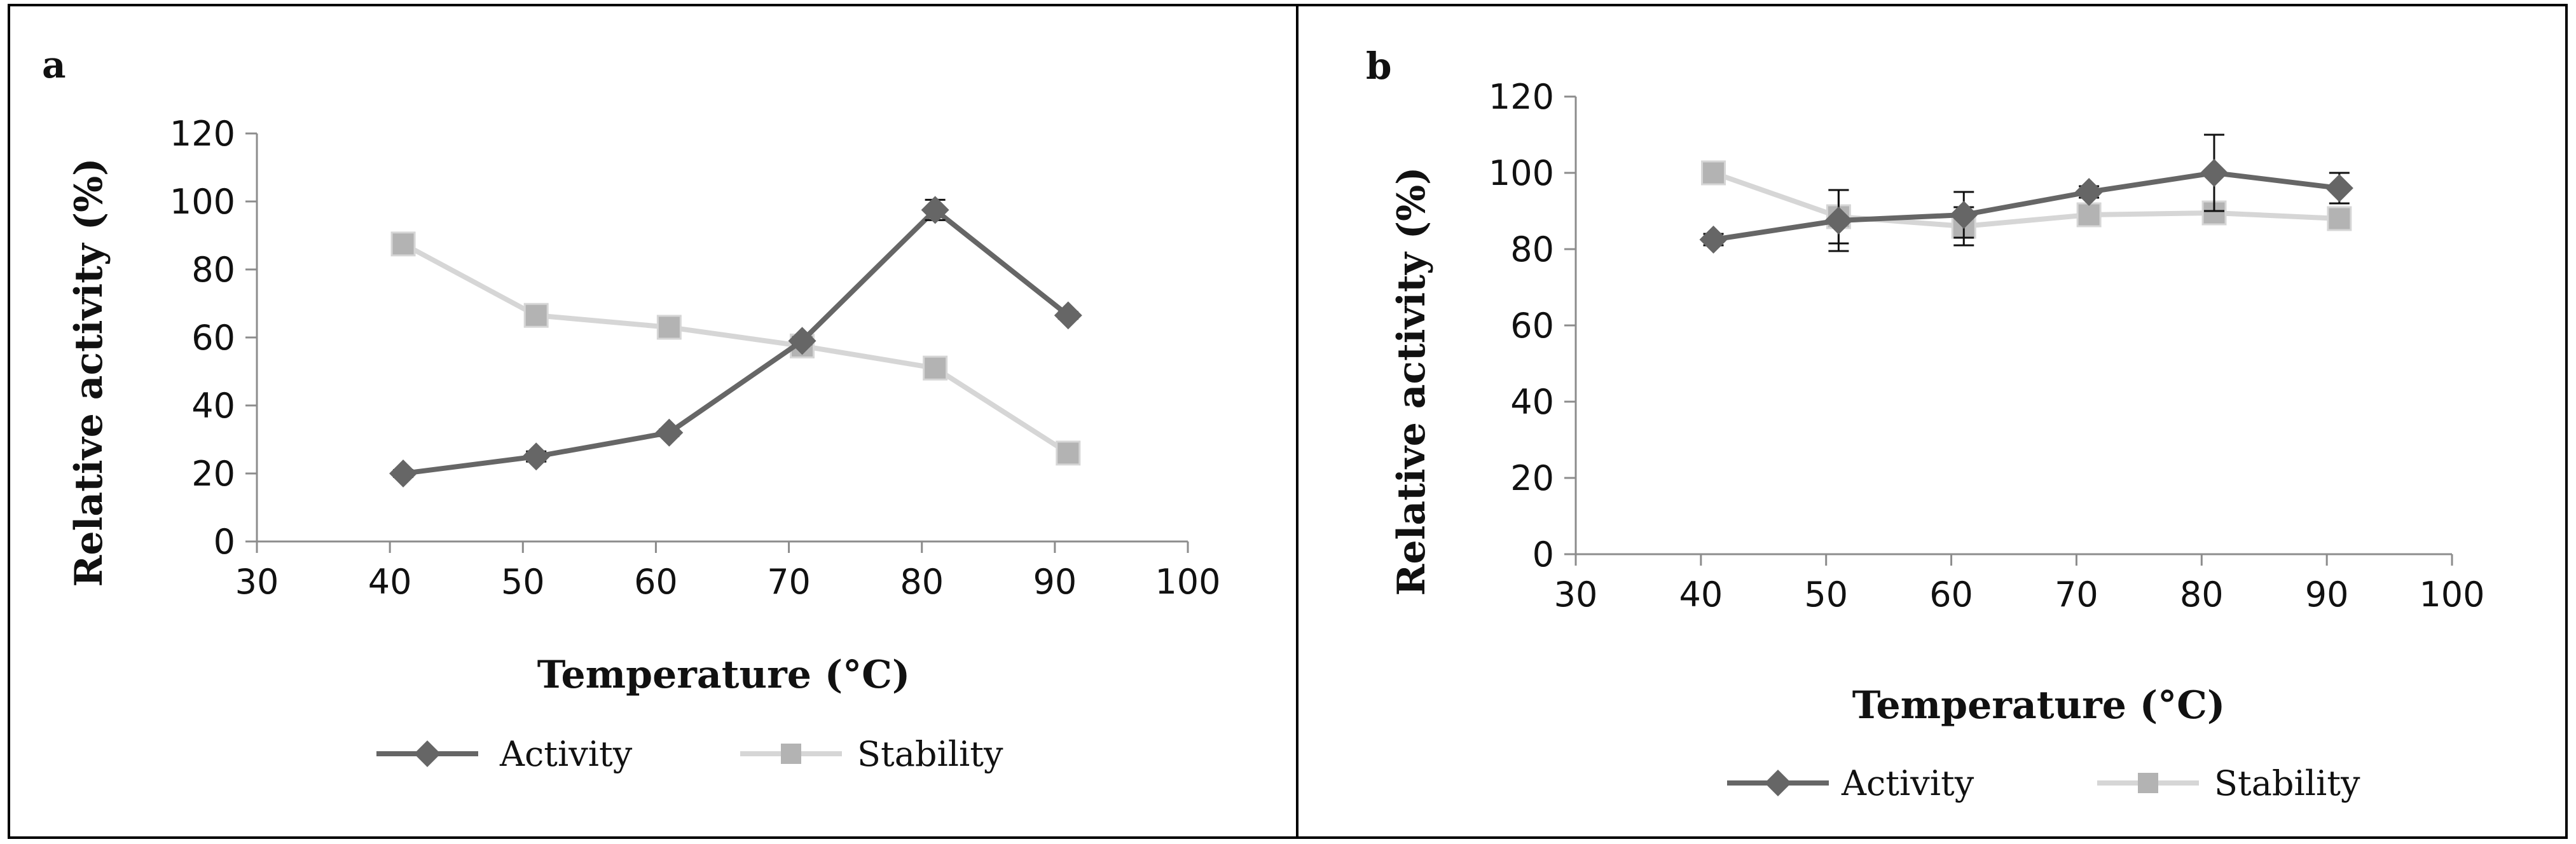 This screenshot has height=844, width=2576. What do you see at coordinates (390, 582) in the screenshot?
I see `panel-a-x-tick-label-40: 40` at bounding box center [390, 582].